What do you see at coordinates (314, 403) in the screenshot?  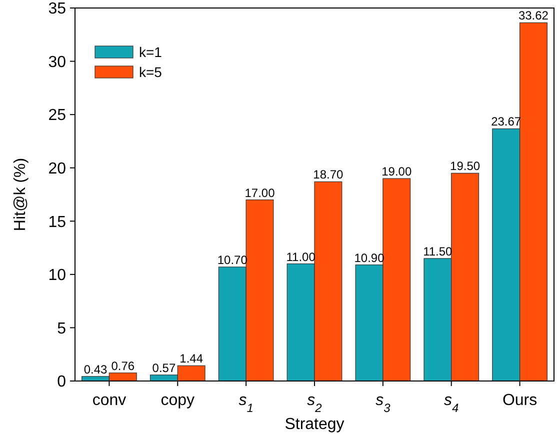 I see `x-tick-label: s$_{2}$` at bounding box center [314, 403].